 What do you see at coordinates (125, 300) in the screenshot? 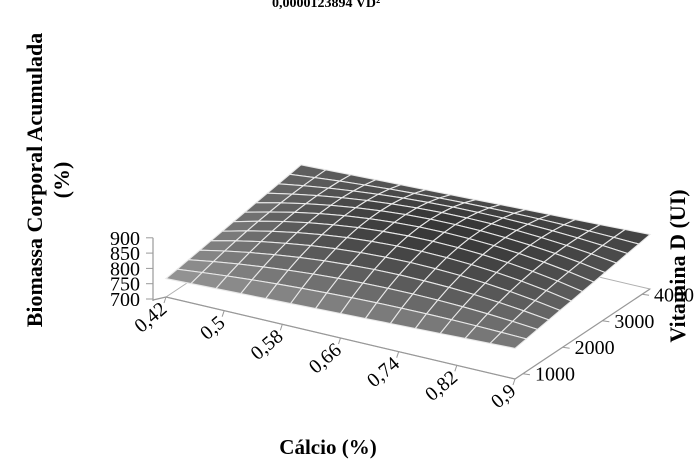
I see `y-tick-label: 700` at bounding box center [125, 300].